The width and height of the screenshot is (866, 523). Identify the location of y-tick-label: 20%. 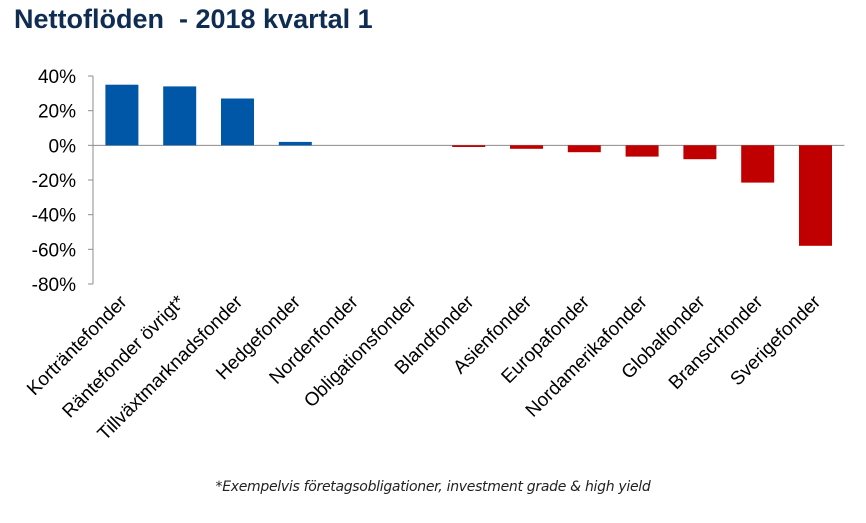
(57, 112).